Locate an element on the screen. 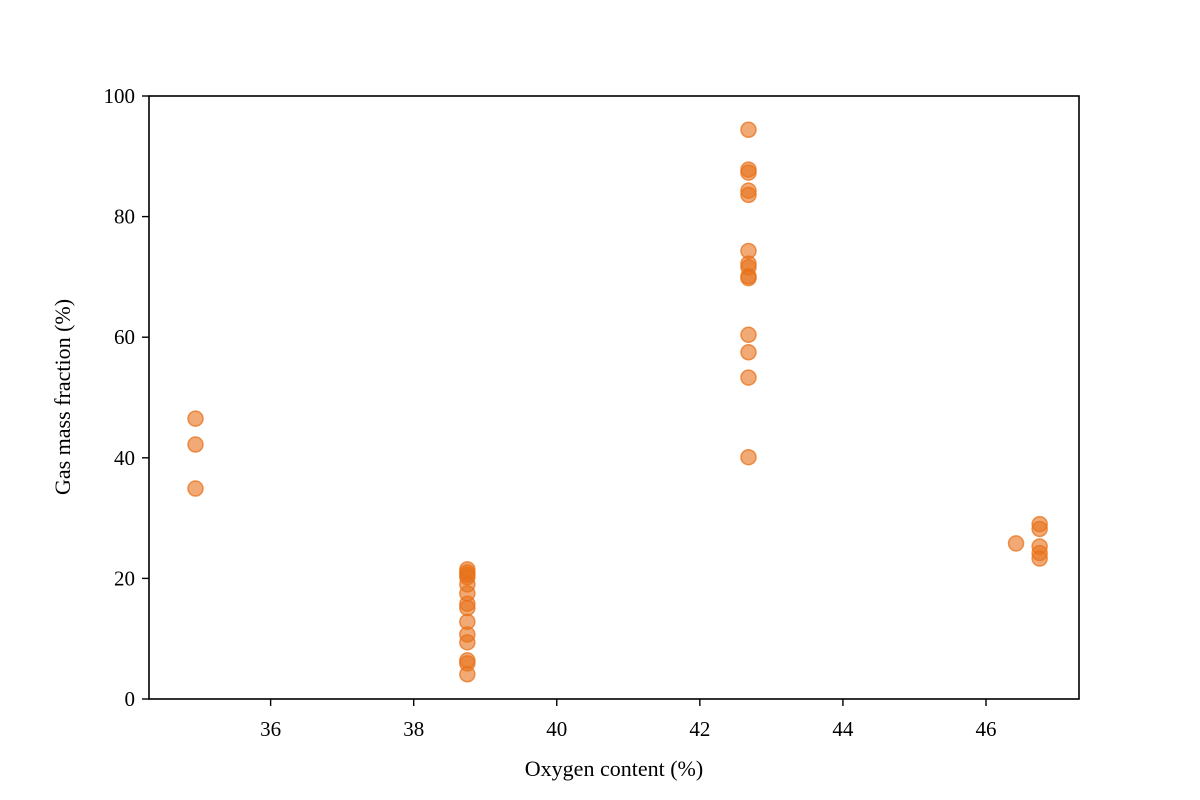  x-tick-label: 42 is located at coordinates (699, 729).